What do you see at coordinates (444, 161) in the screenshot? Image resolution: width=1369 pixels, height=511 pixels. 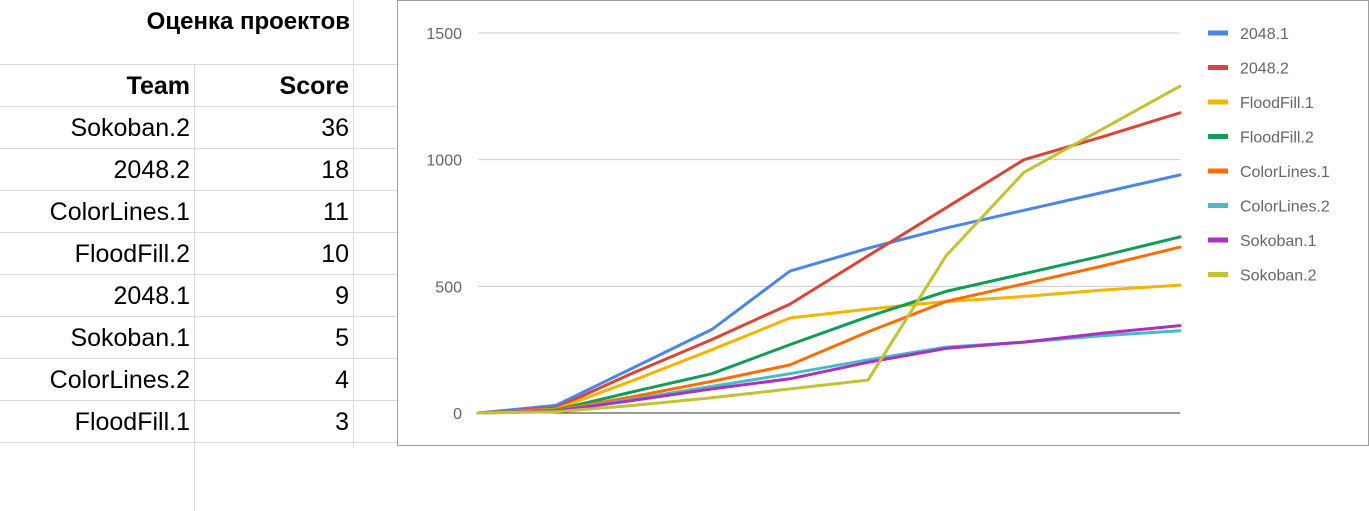 I see `y-tick-label: 1000` at bounding box center [444, 161].